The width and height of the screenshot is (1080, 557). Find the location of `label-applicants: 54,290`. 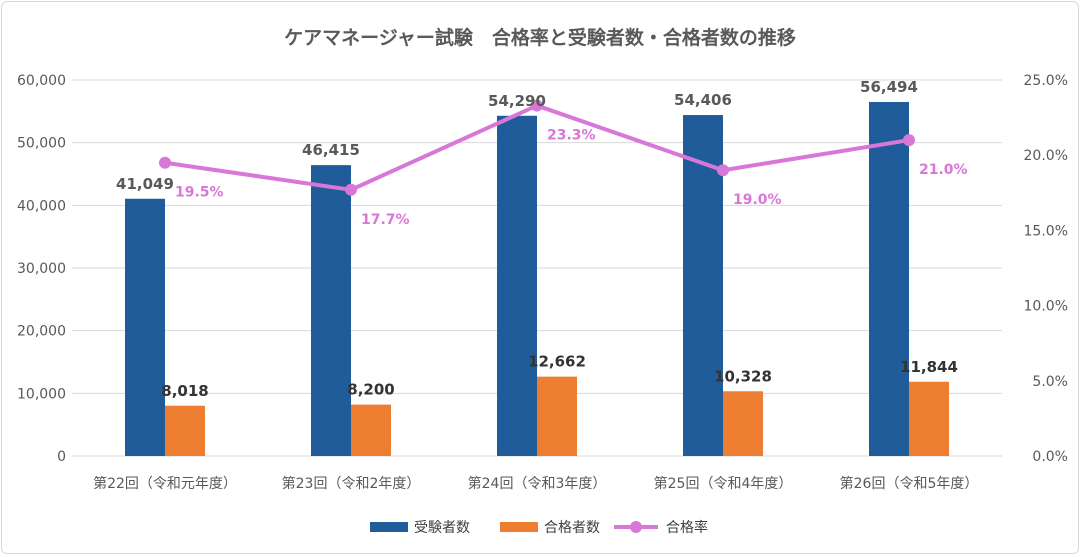

label-applicants: 54,290 is located at coordinates (517, 101).